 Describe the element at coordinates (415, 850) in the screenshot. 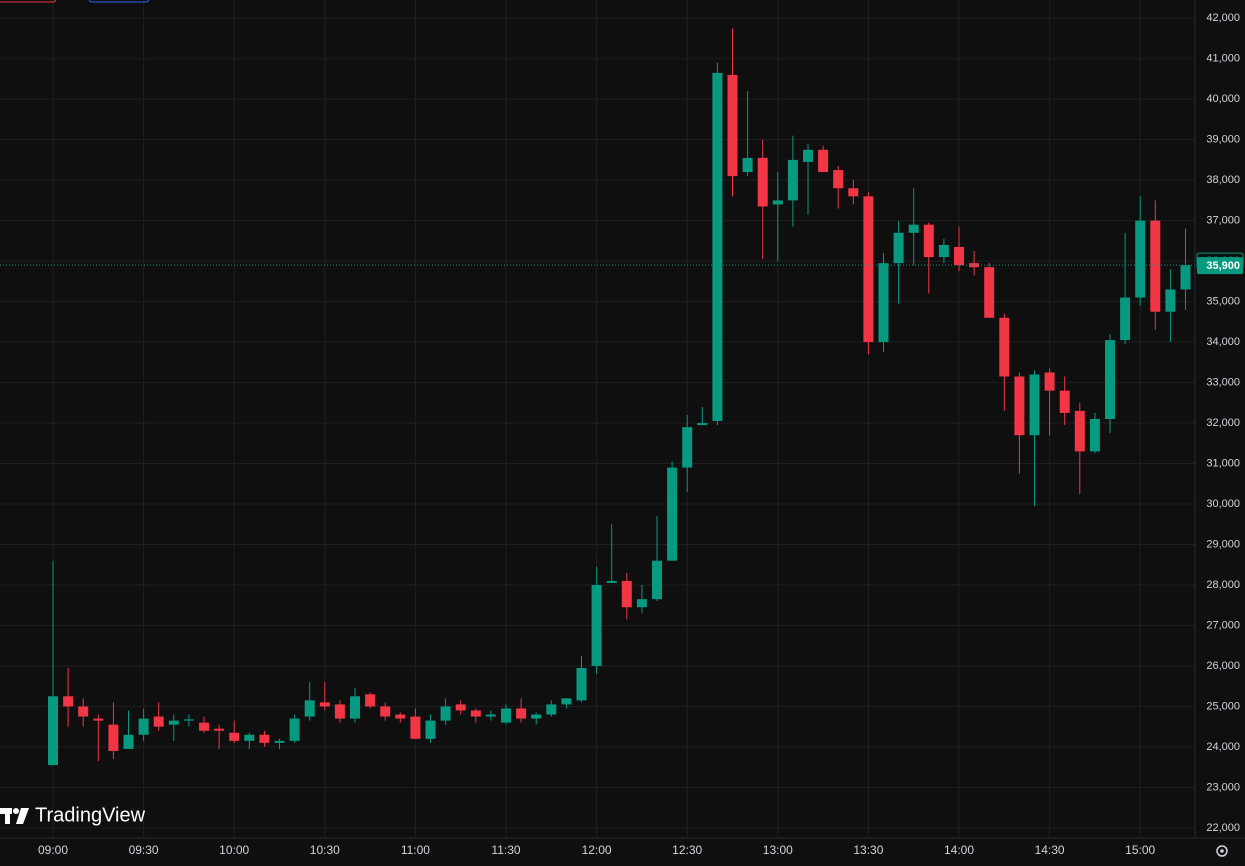

I see `x-tick-label: 11:00` at that location.